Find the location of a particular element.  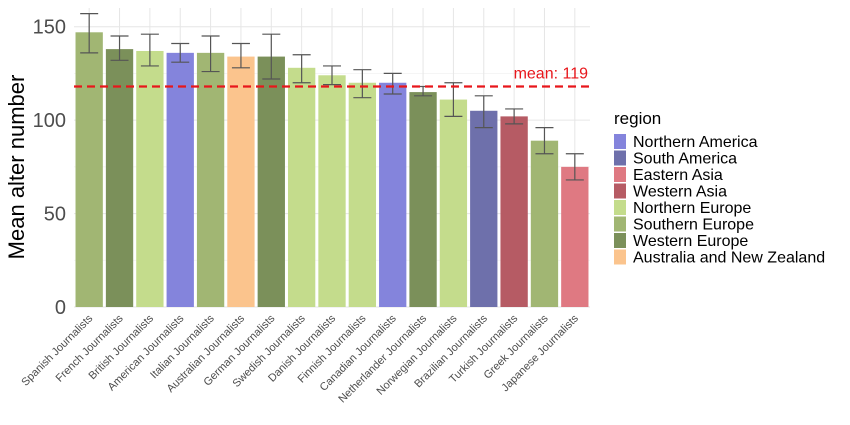

legend-label: Northern America is located at coordinates (695, 142).